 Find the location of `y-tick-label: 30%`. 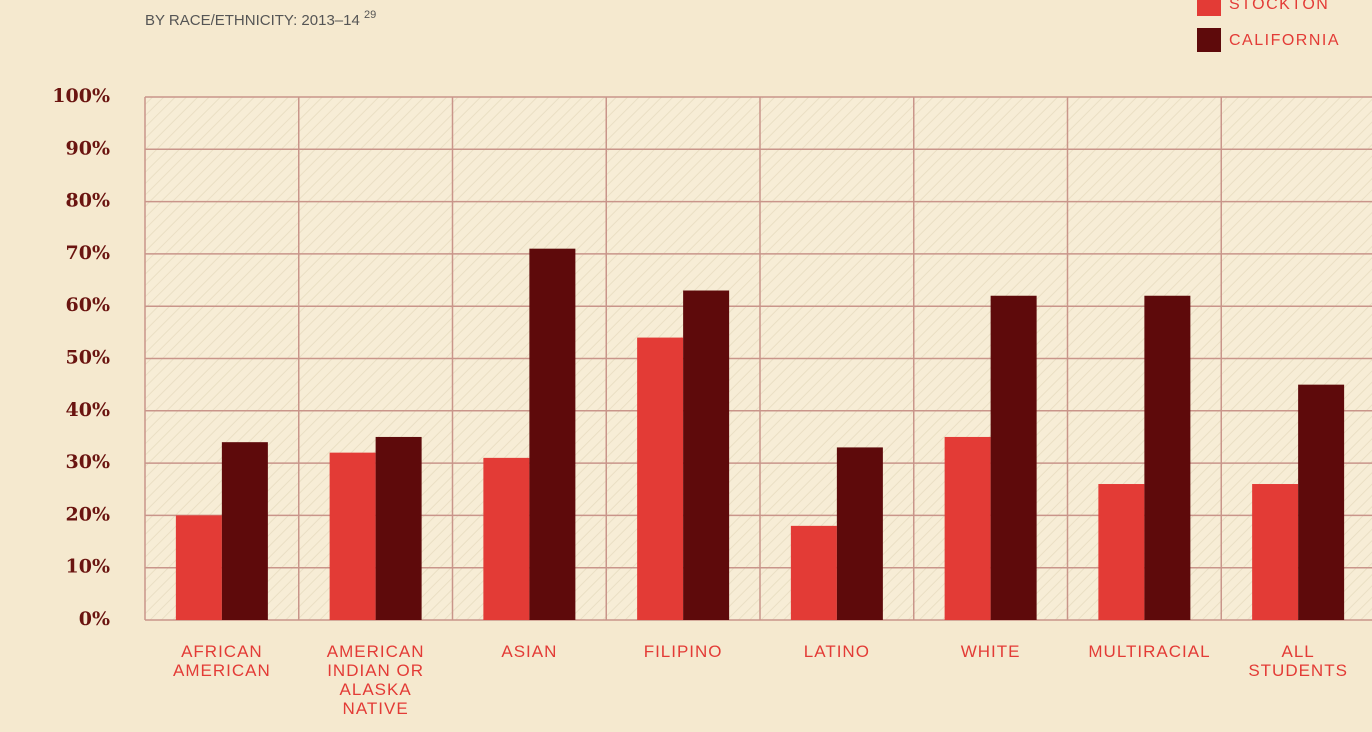

y-tick-label: 30% is located at coordinates (88, 462).